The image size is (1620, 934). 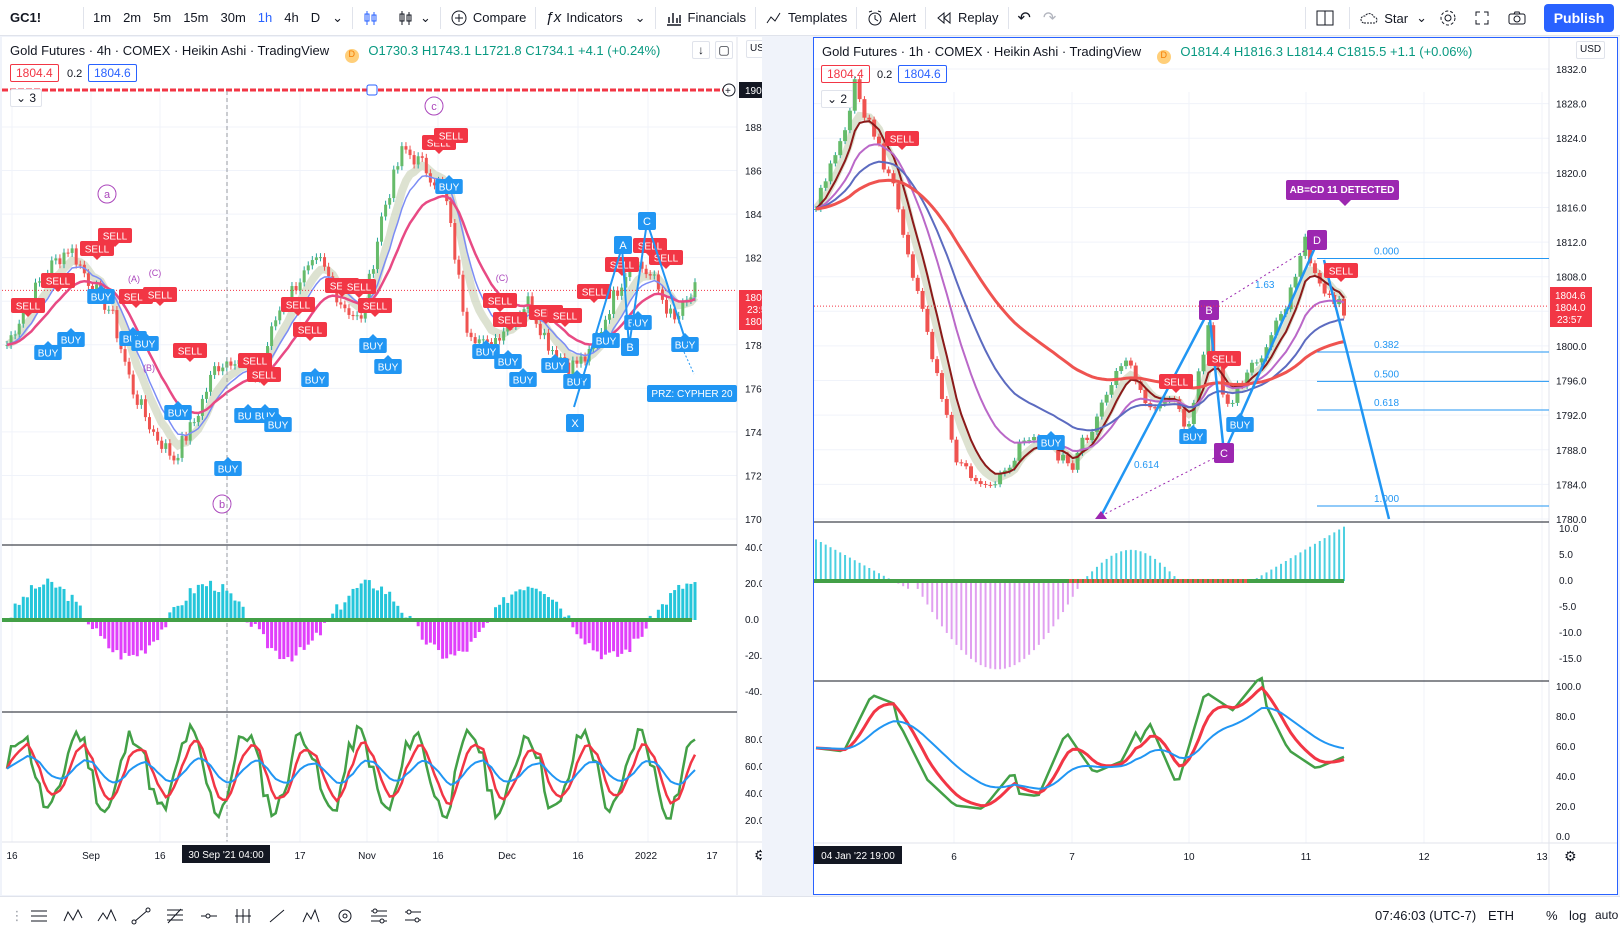 What do you see at coordinates (1345, 203) in the screenshot?
I see `right-detect-pointer` at bounding box center [1345, 203].